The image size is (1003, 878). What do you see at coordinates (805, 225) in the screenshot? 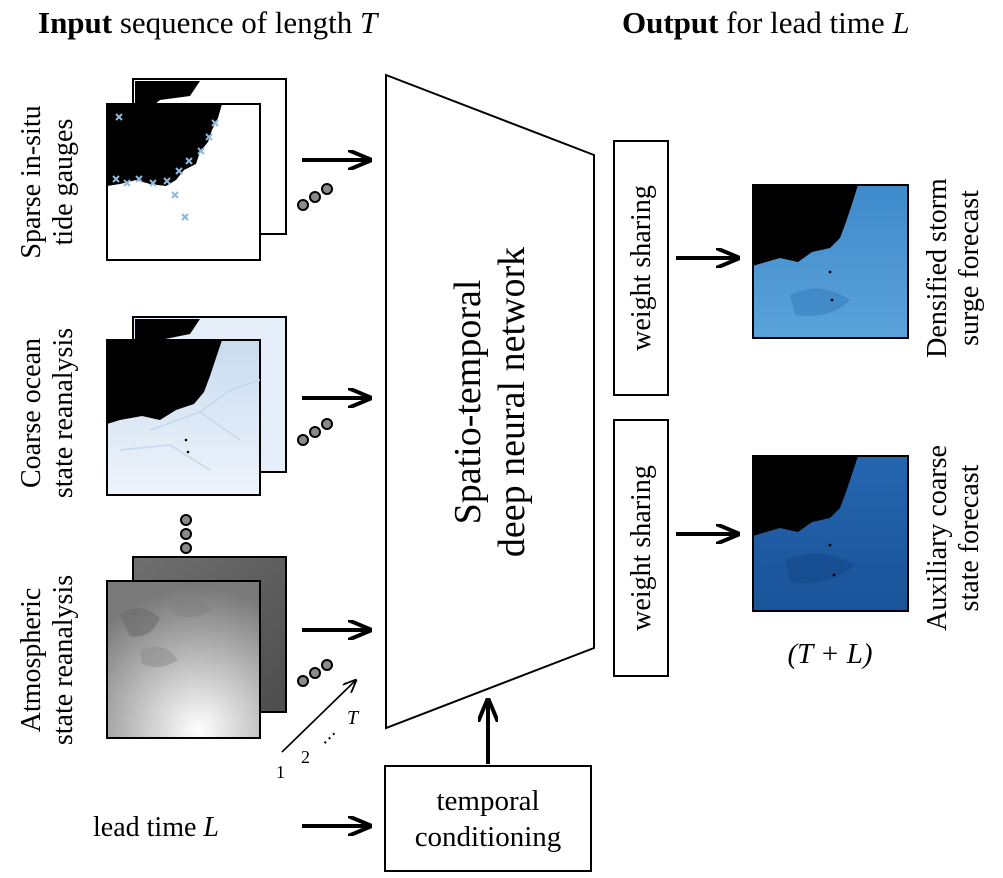
I see `surge-forecast-land` at bounding box center [805, 225].